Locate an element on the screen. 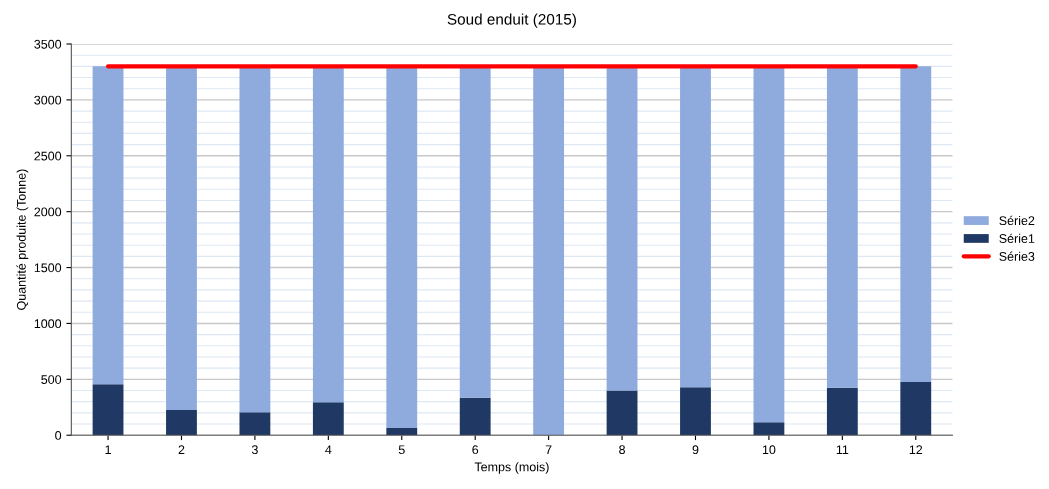  y-tick-label: 3500 is located at coordinates (48, 44).